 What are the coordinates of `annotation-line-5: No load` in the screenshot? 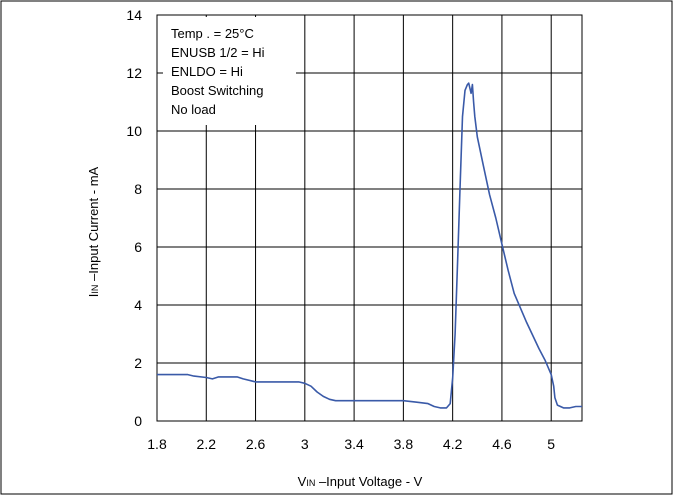 It's located at (193, 109).